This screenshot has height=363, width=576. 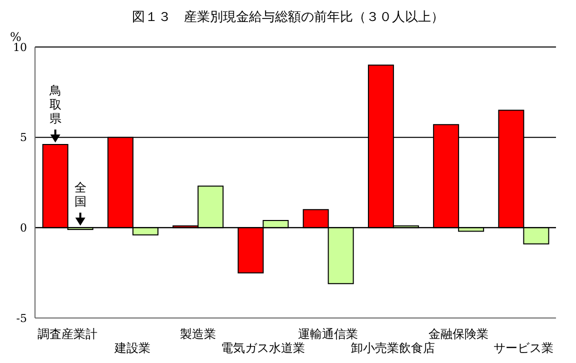 I want to click on x-tick-label: 建設業, so click(x=132, y=348).